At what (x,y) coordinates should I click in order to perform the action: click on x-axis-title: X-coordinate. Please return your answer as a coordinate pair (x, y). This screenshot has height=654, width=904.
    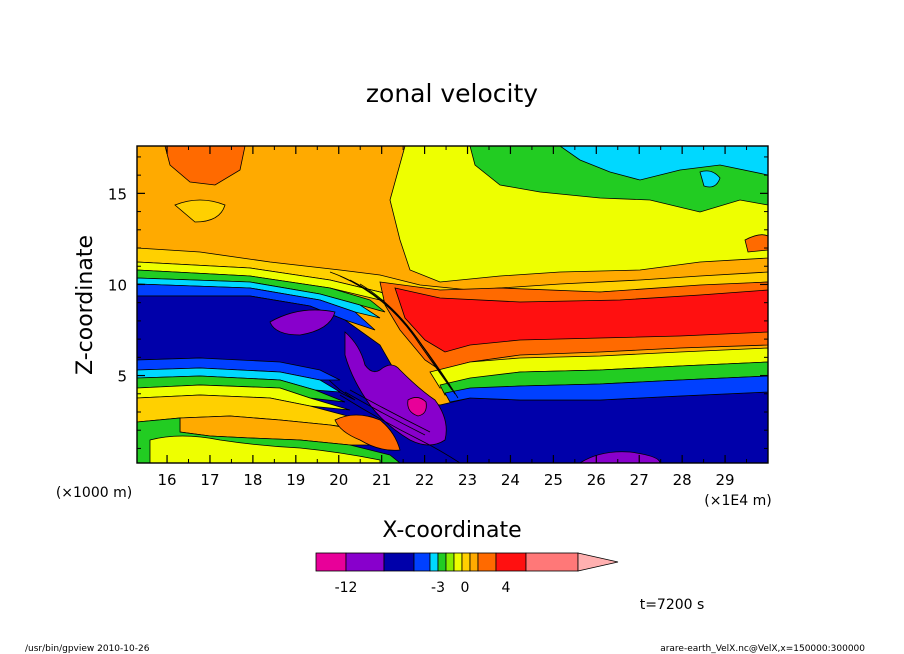
    Looking at the image, I should click on (451, 530).